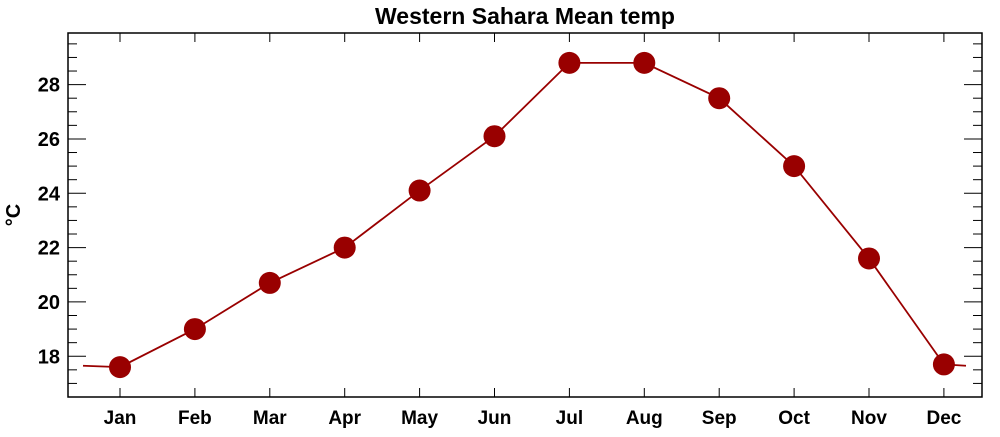 Image resolution: width=1000 pixels, height=437 pixels. Describe the element at coordinates (525, 16) in the screenshot. I see `chart-title: Western Sahara Mean temp` at that location.